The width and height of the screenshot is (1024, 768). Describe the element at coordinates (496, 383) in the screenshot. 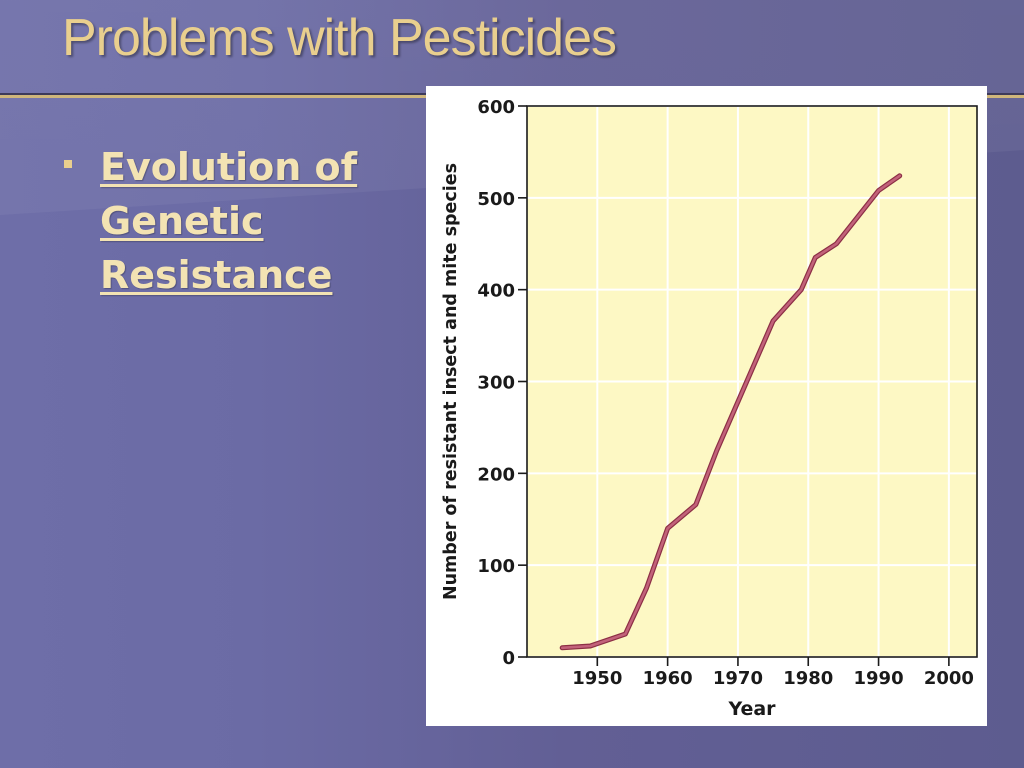

I see `y-tick-label: 300` at that location.